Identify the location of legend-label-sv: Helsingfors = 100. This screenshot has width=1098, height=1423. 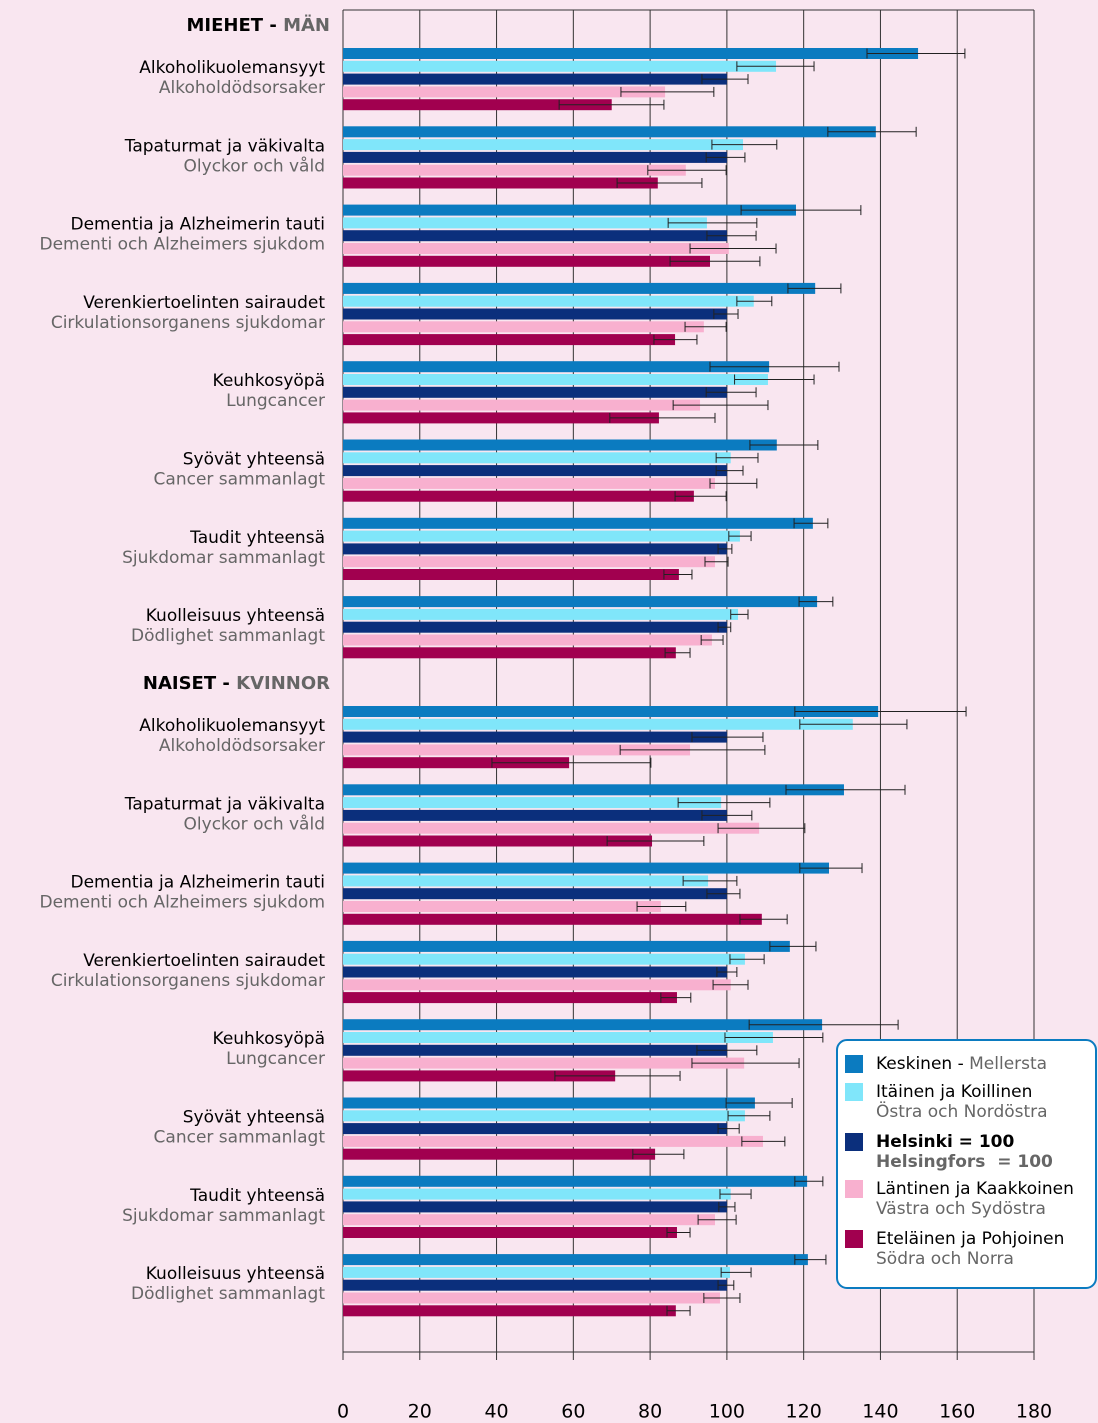
(964, 1162).